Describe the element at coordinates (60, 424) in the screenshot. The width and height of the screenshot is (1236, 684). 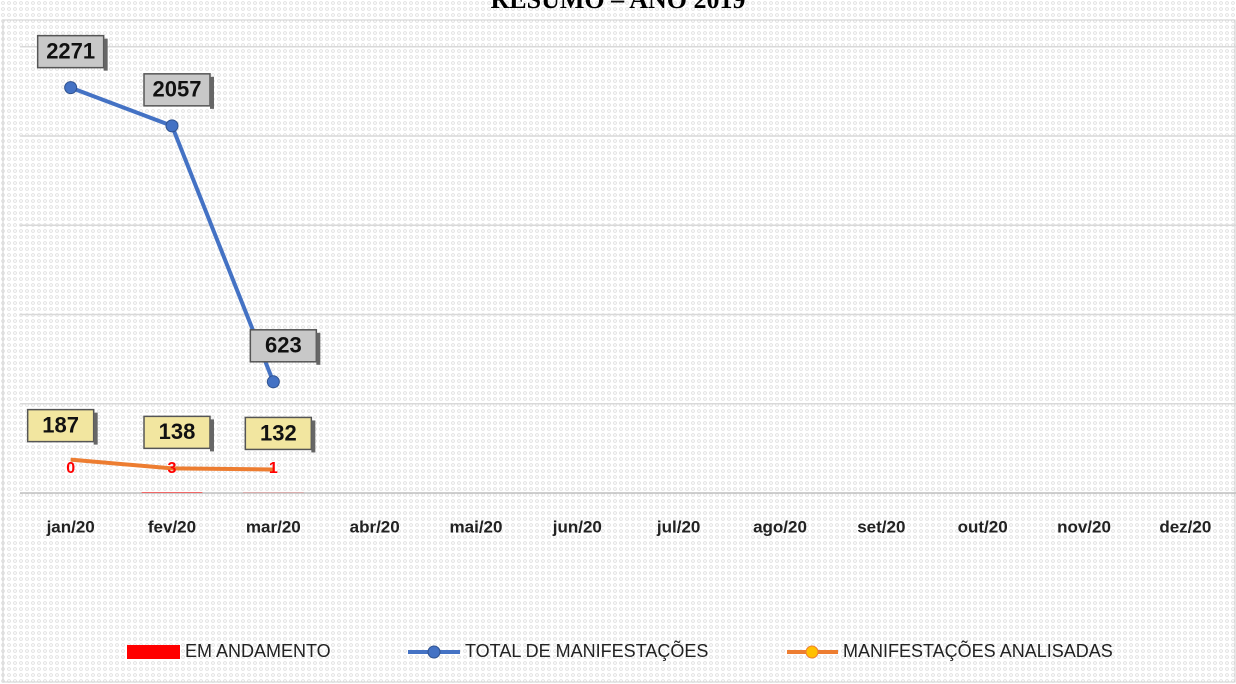
I see `data-label: 187` at that location.